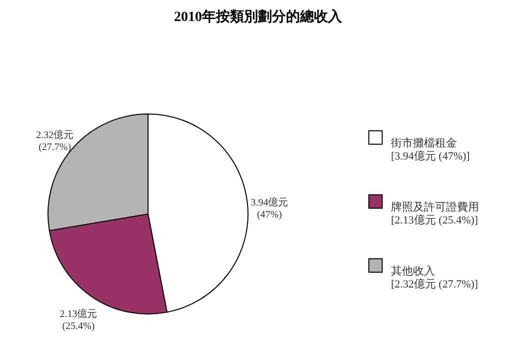  I want to click on data-label: 2.32億元 (27.7%), so click(55, 141).